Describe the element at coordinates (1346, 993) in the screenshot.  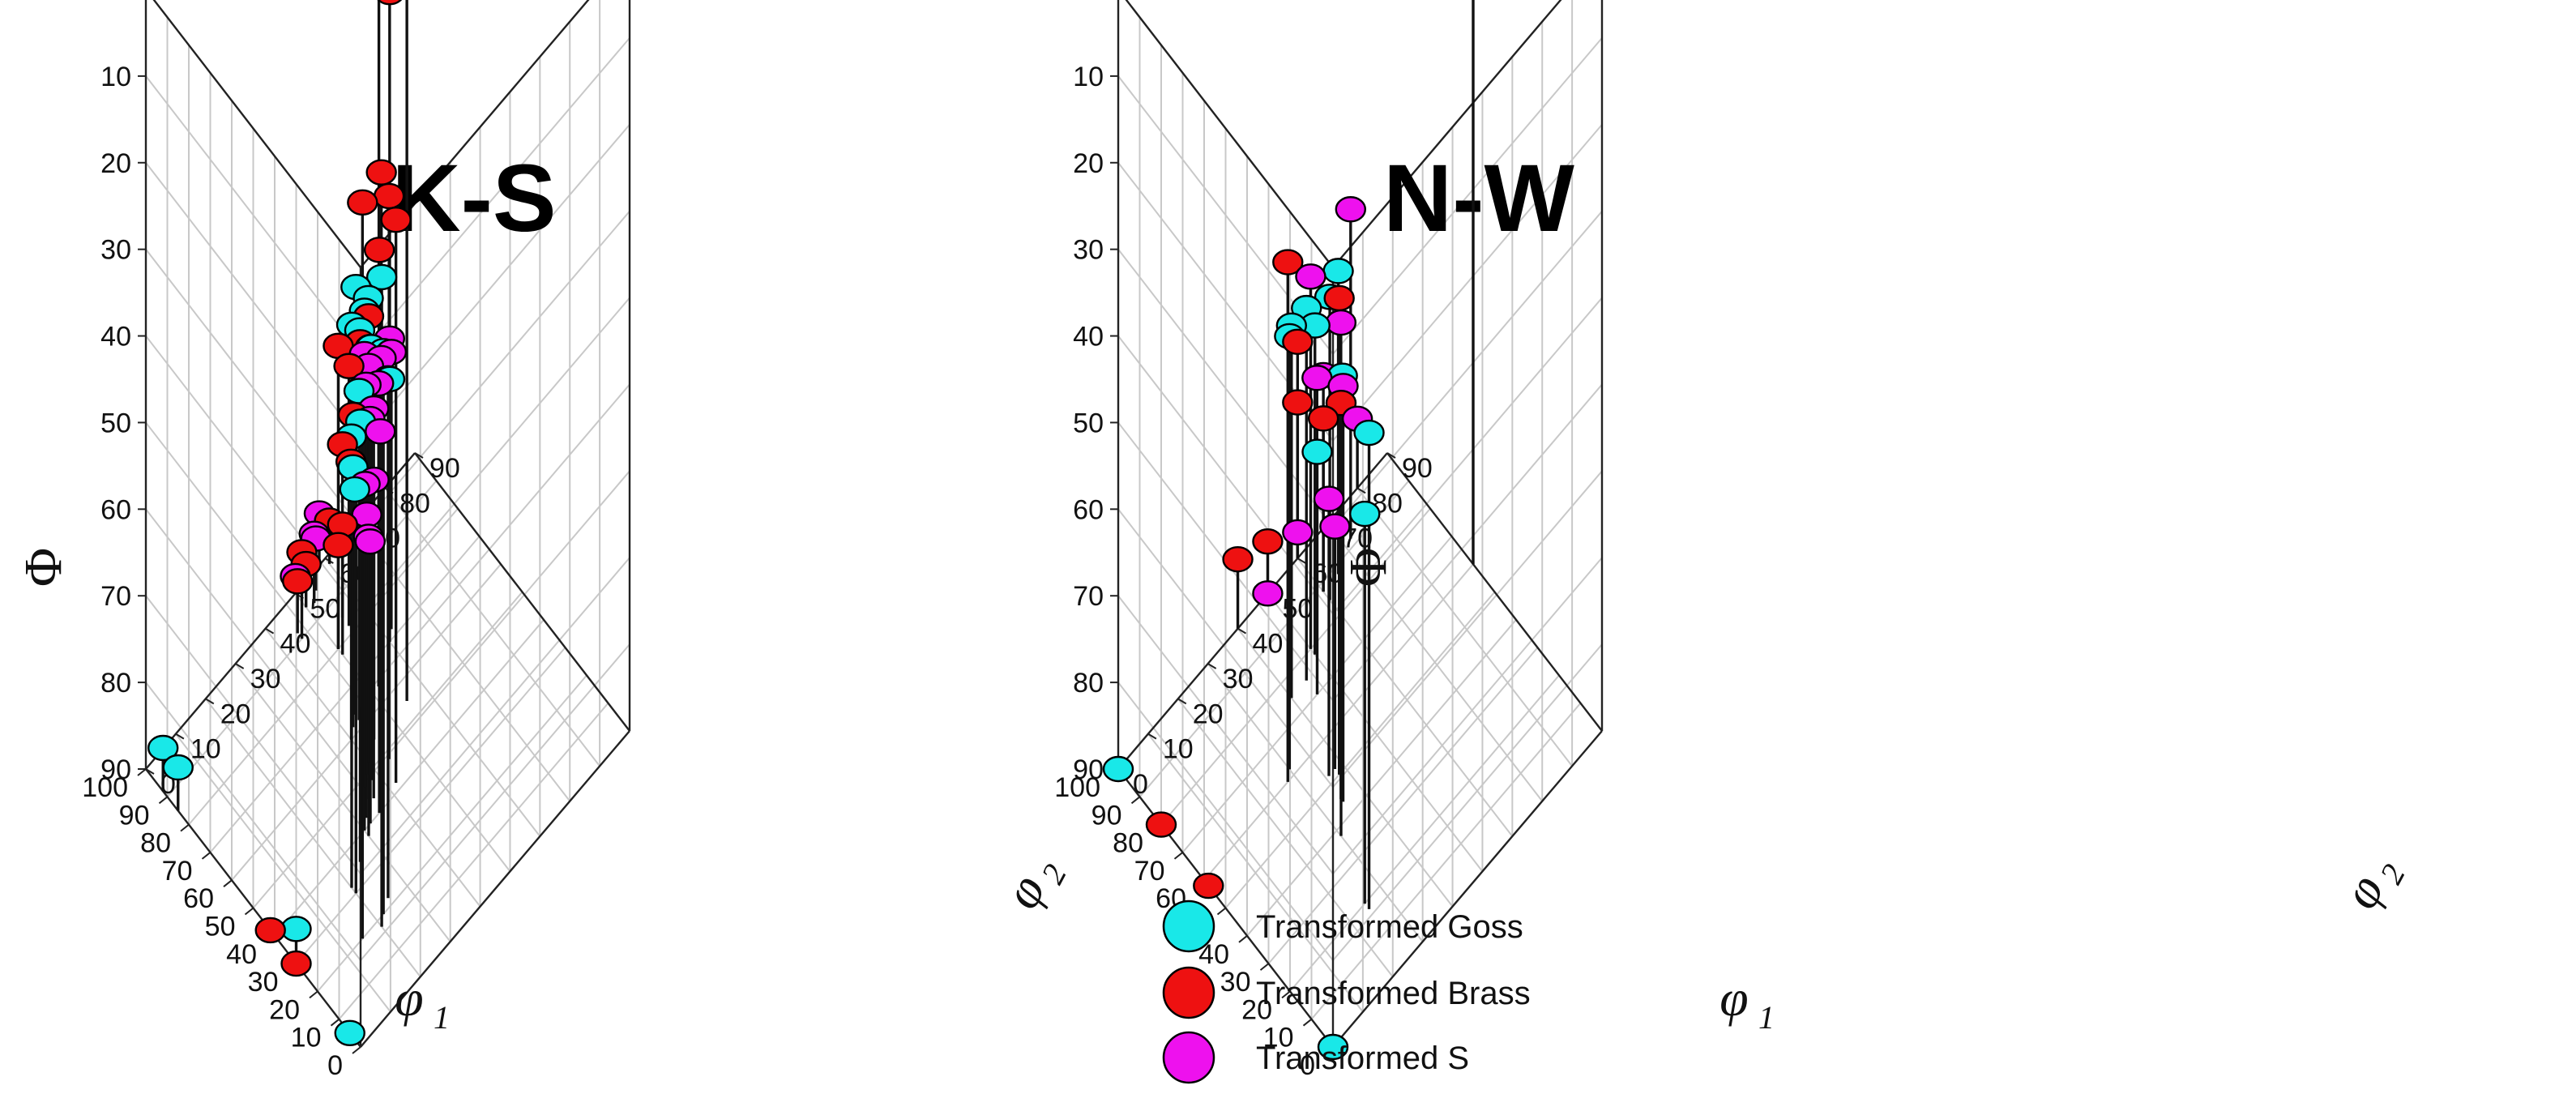
I see `legend-entry-brass: Transformed Brass` at that location.